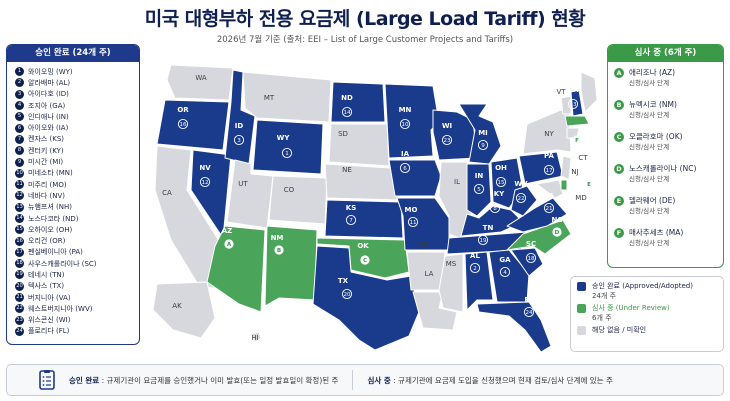 This screenshot has width=730, height=401. I want to click on approved-marker-mn: 10, so click(405, 124).